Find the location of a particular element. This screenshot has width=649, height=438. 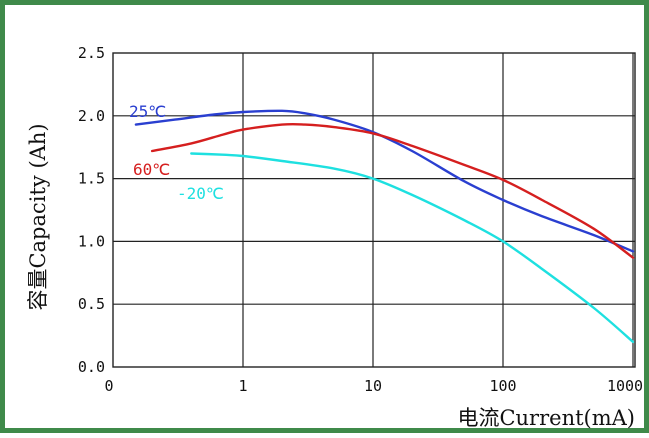

series-label-25c: 25℃ is located at coordinates (147, 111).